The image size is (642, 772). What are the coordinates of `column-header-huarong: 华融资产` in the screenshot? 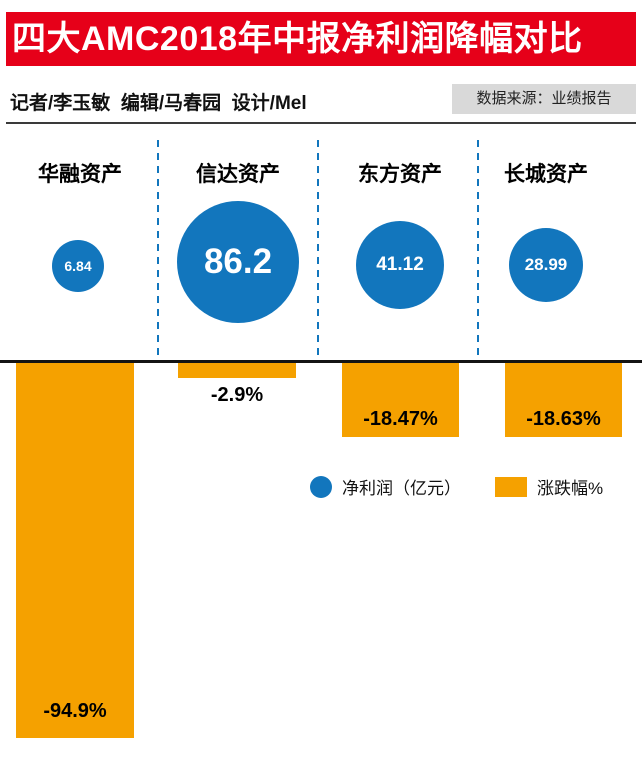 It's located at (80, 174).